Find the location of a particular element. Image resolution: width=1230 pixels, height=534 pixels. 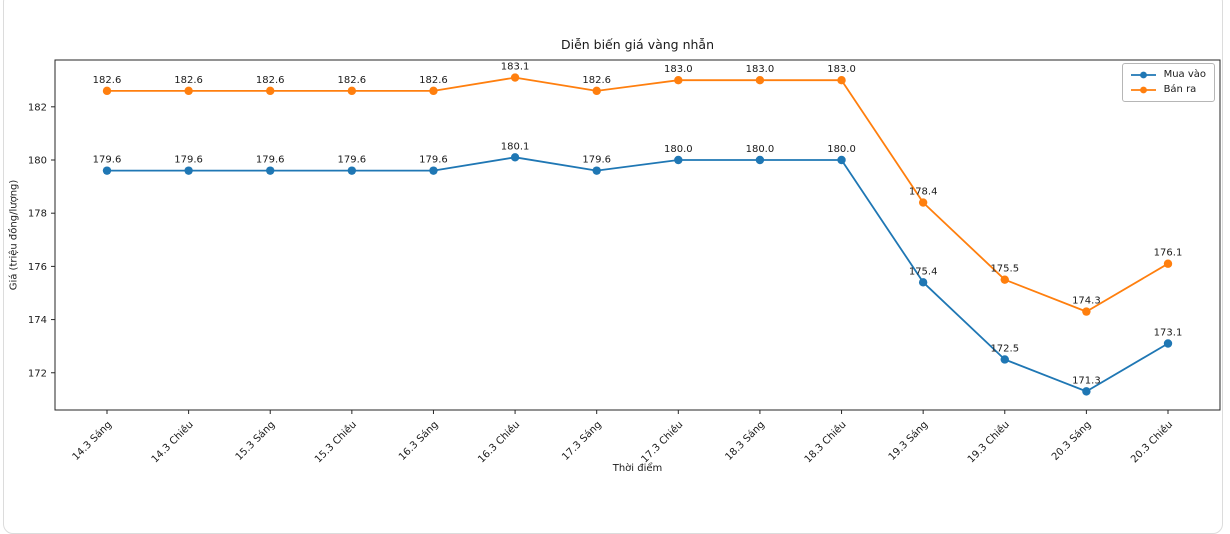

x-tick-label: 20.3 Sáng is located at coordinates (1071, 441).